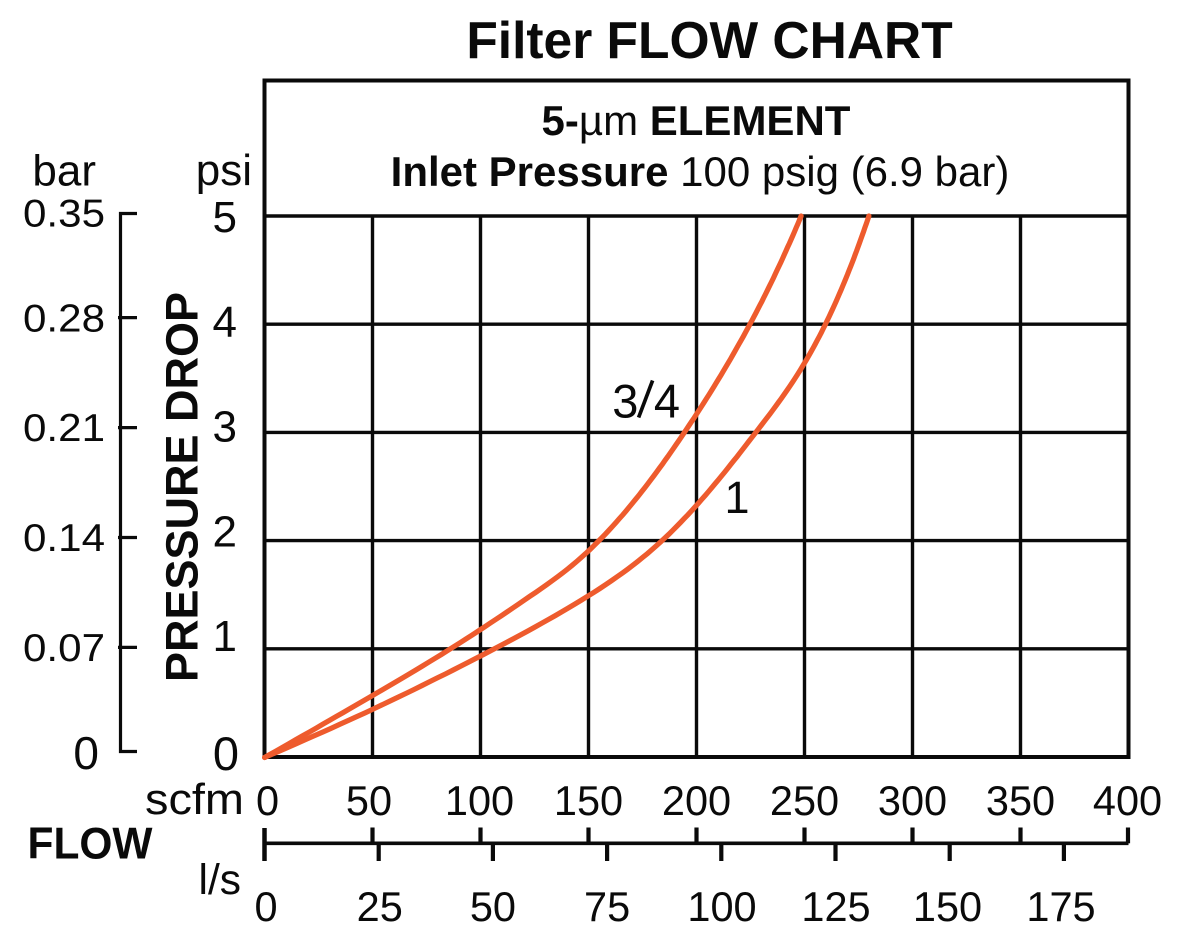  Describe the element at coordinates (225, 531) in the screenshot. I see `svg-text: 2` at that location.